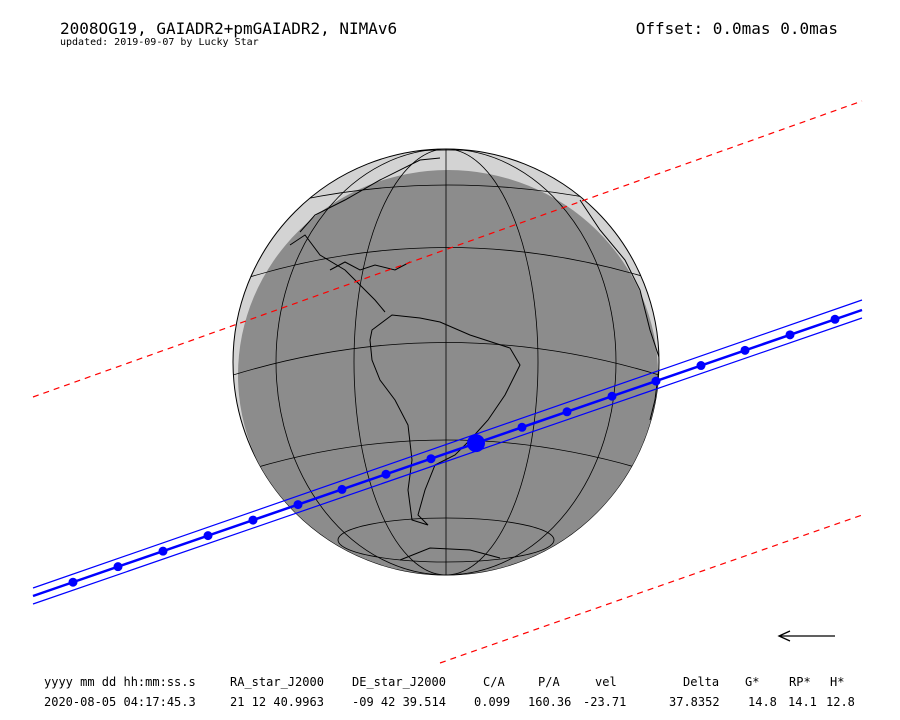 Image resolution: width=900 pixels, height=720 pixels. I want to click on table-cell: -09 42 39.514, so click(399, 702).